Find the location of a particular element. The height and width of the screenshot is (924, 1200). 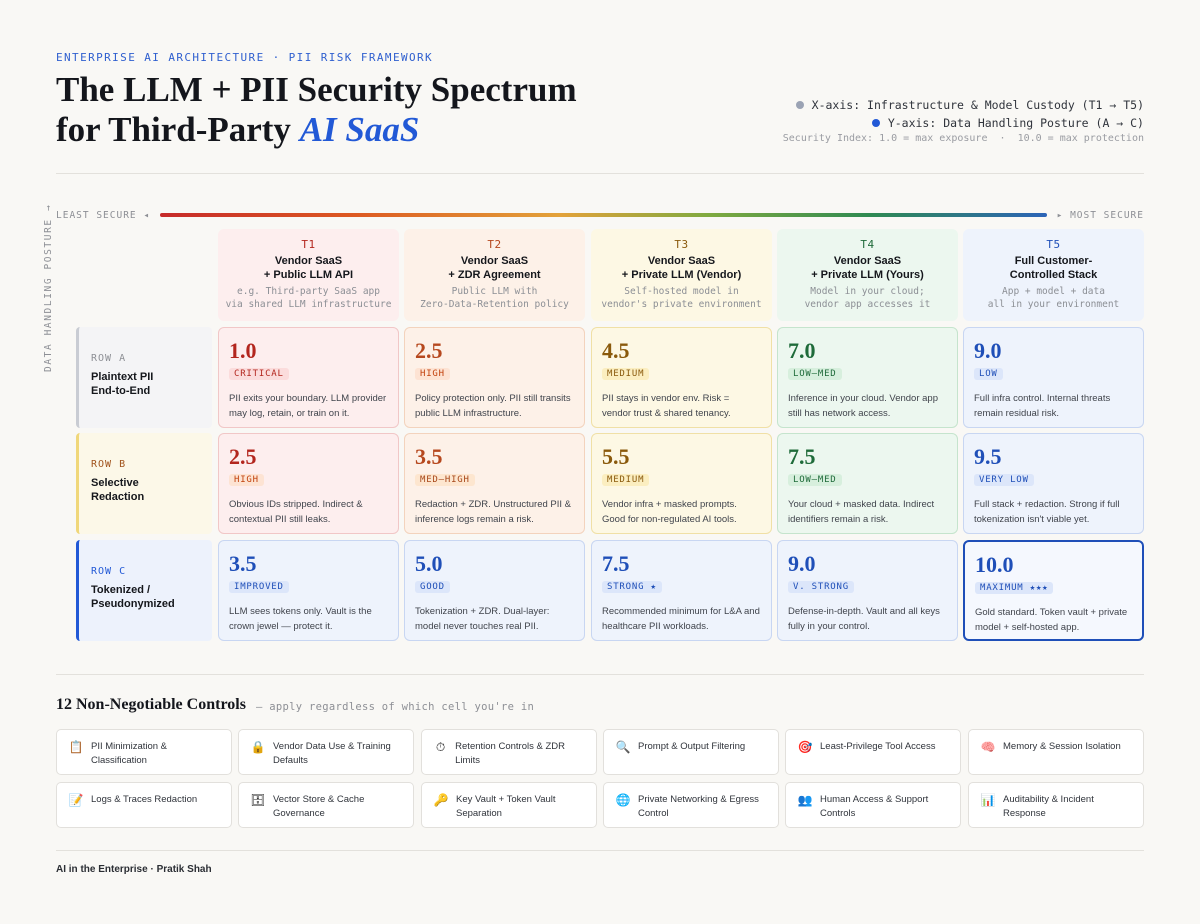

badge-wrap: MAXIMUM ★★★ is located at coordinates (1053, 586).